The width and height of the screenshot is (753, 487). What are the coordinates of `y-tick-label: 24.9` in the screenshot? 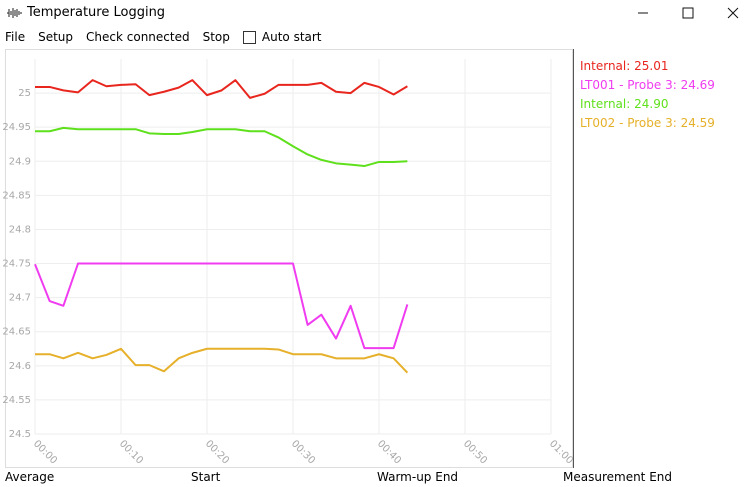 It's located at (20, 161).